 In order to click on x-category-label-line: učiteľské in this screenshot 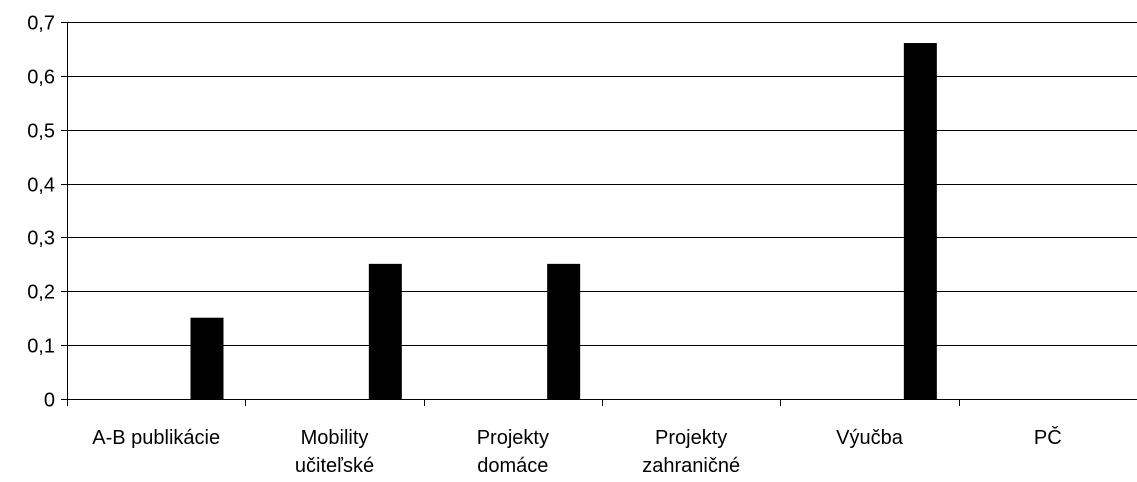, I will do `click(334, 466)`.